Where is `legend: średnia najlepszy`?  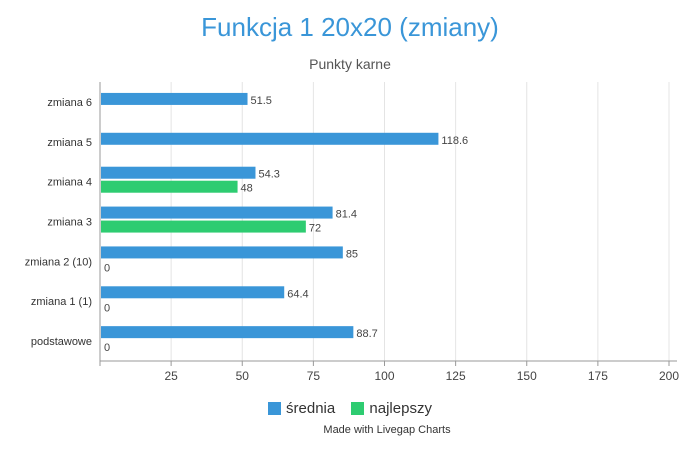
legend: średnia najlepszy is located at coordinates (350, 409).